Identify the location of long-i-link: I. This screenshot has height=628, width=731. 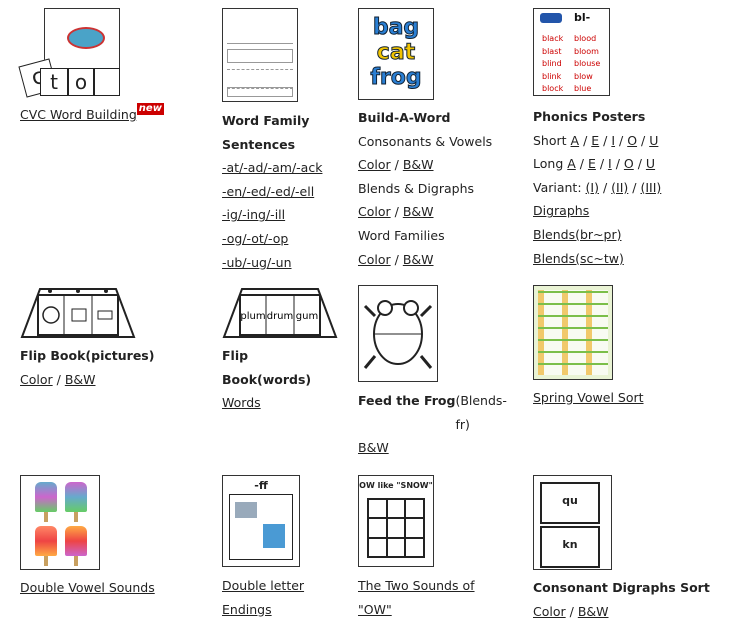
(610, 164).